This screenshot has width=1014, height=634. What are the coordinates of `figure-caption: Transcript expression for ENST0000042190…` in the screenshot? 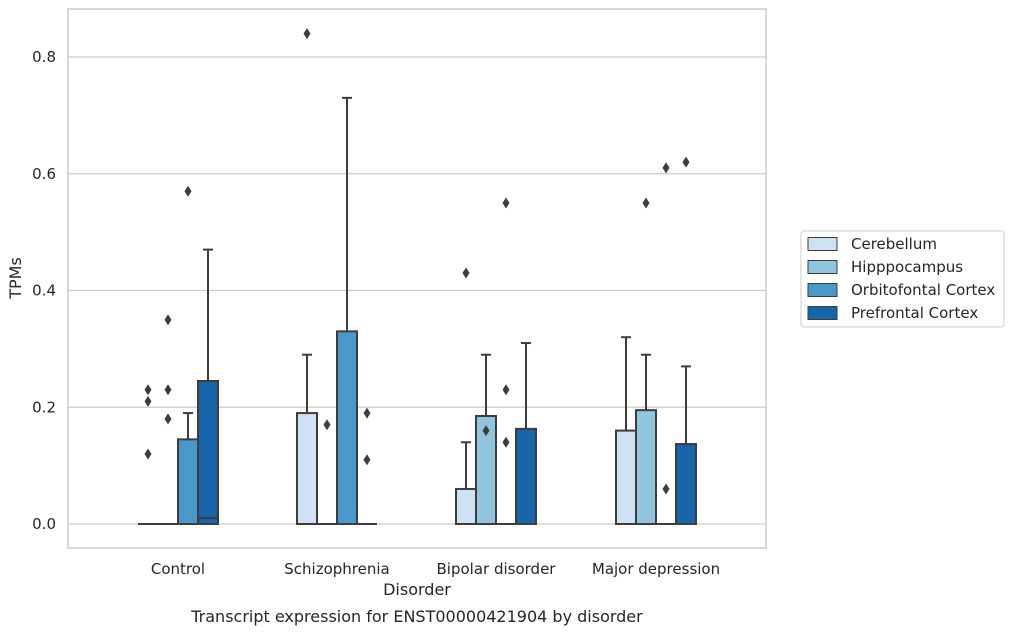 It's located at (416, 616).